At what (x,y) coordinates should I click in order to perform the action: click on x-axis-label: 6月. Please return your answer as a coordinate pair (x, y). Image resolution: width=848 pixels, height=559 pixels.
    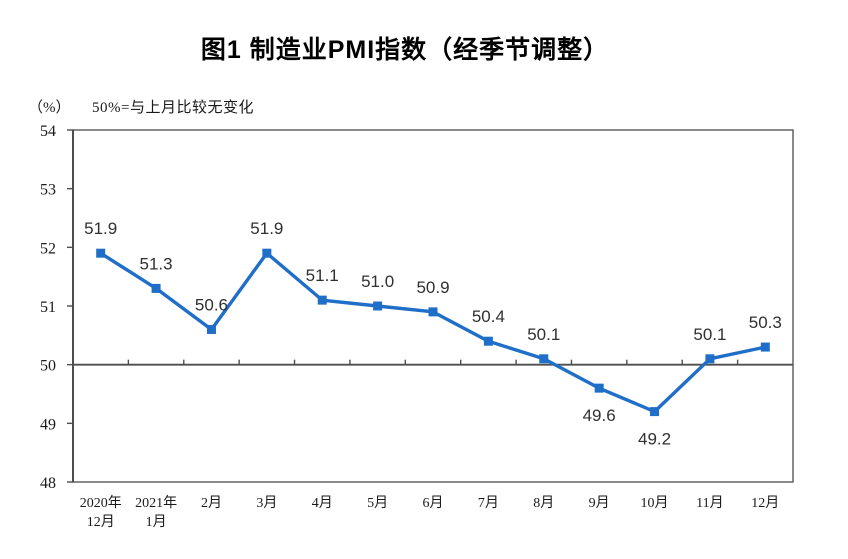
    Looking at the image, I should click on (433, 503).